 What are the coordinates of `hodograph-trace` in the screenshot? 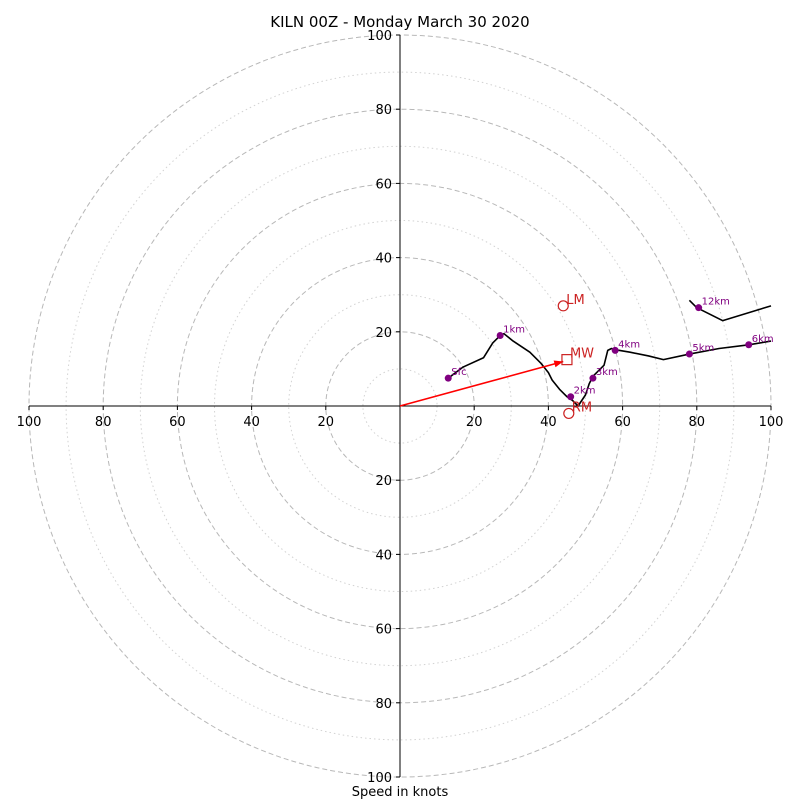 It's located at (609, 353).